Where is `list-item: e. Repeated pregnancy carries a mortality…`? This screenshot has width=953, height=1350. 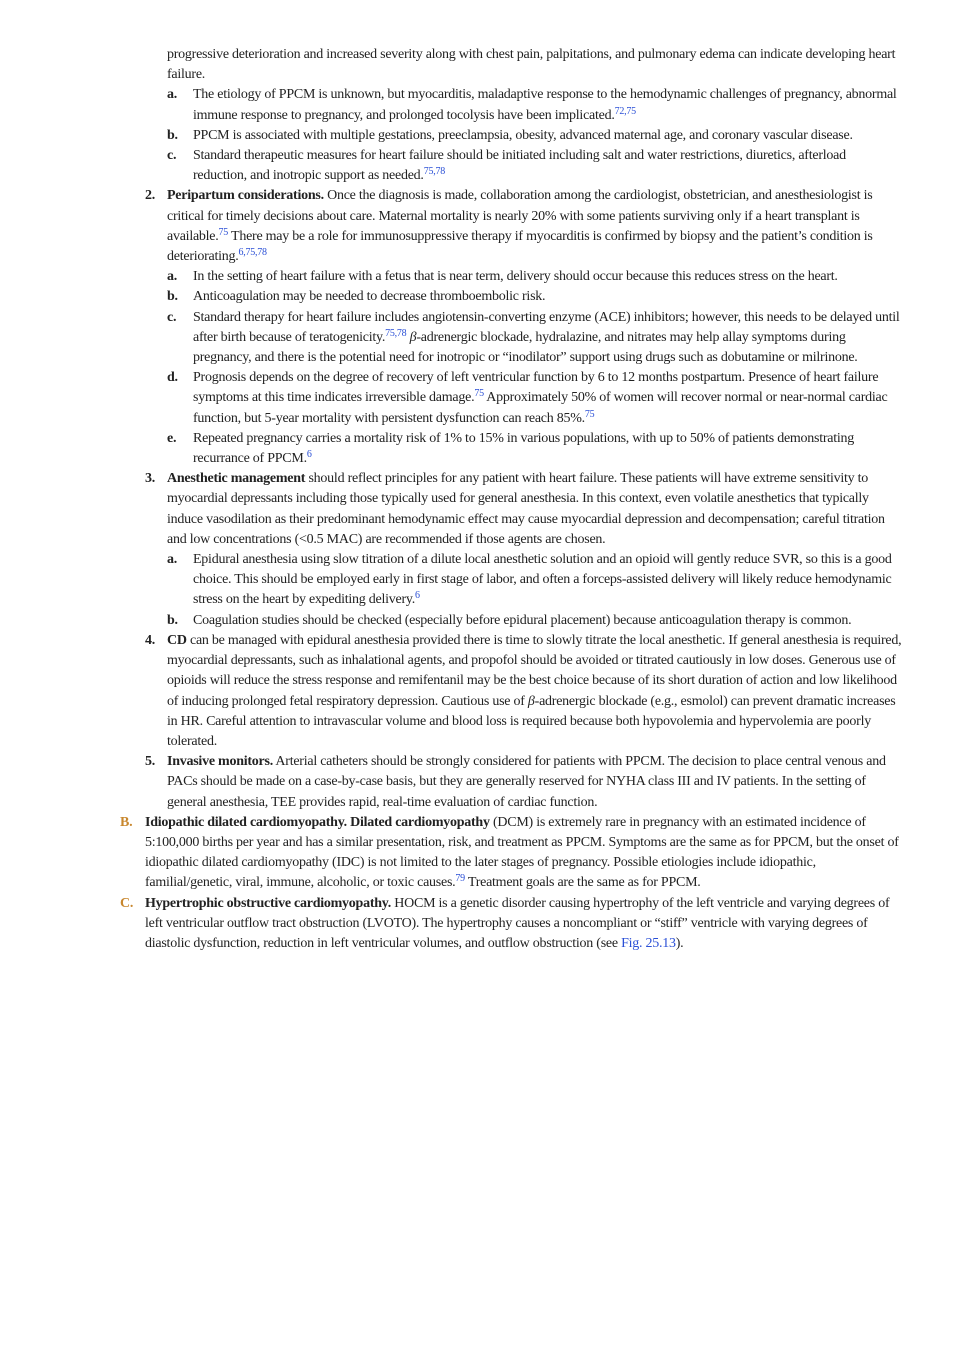
list-item: e. Repeated pregnancy carries a mortality… is located at coordinates (451, 449).